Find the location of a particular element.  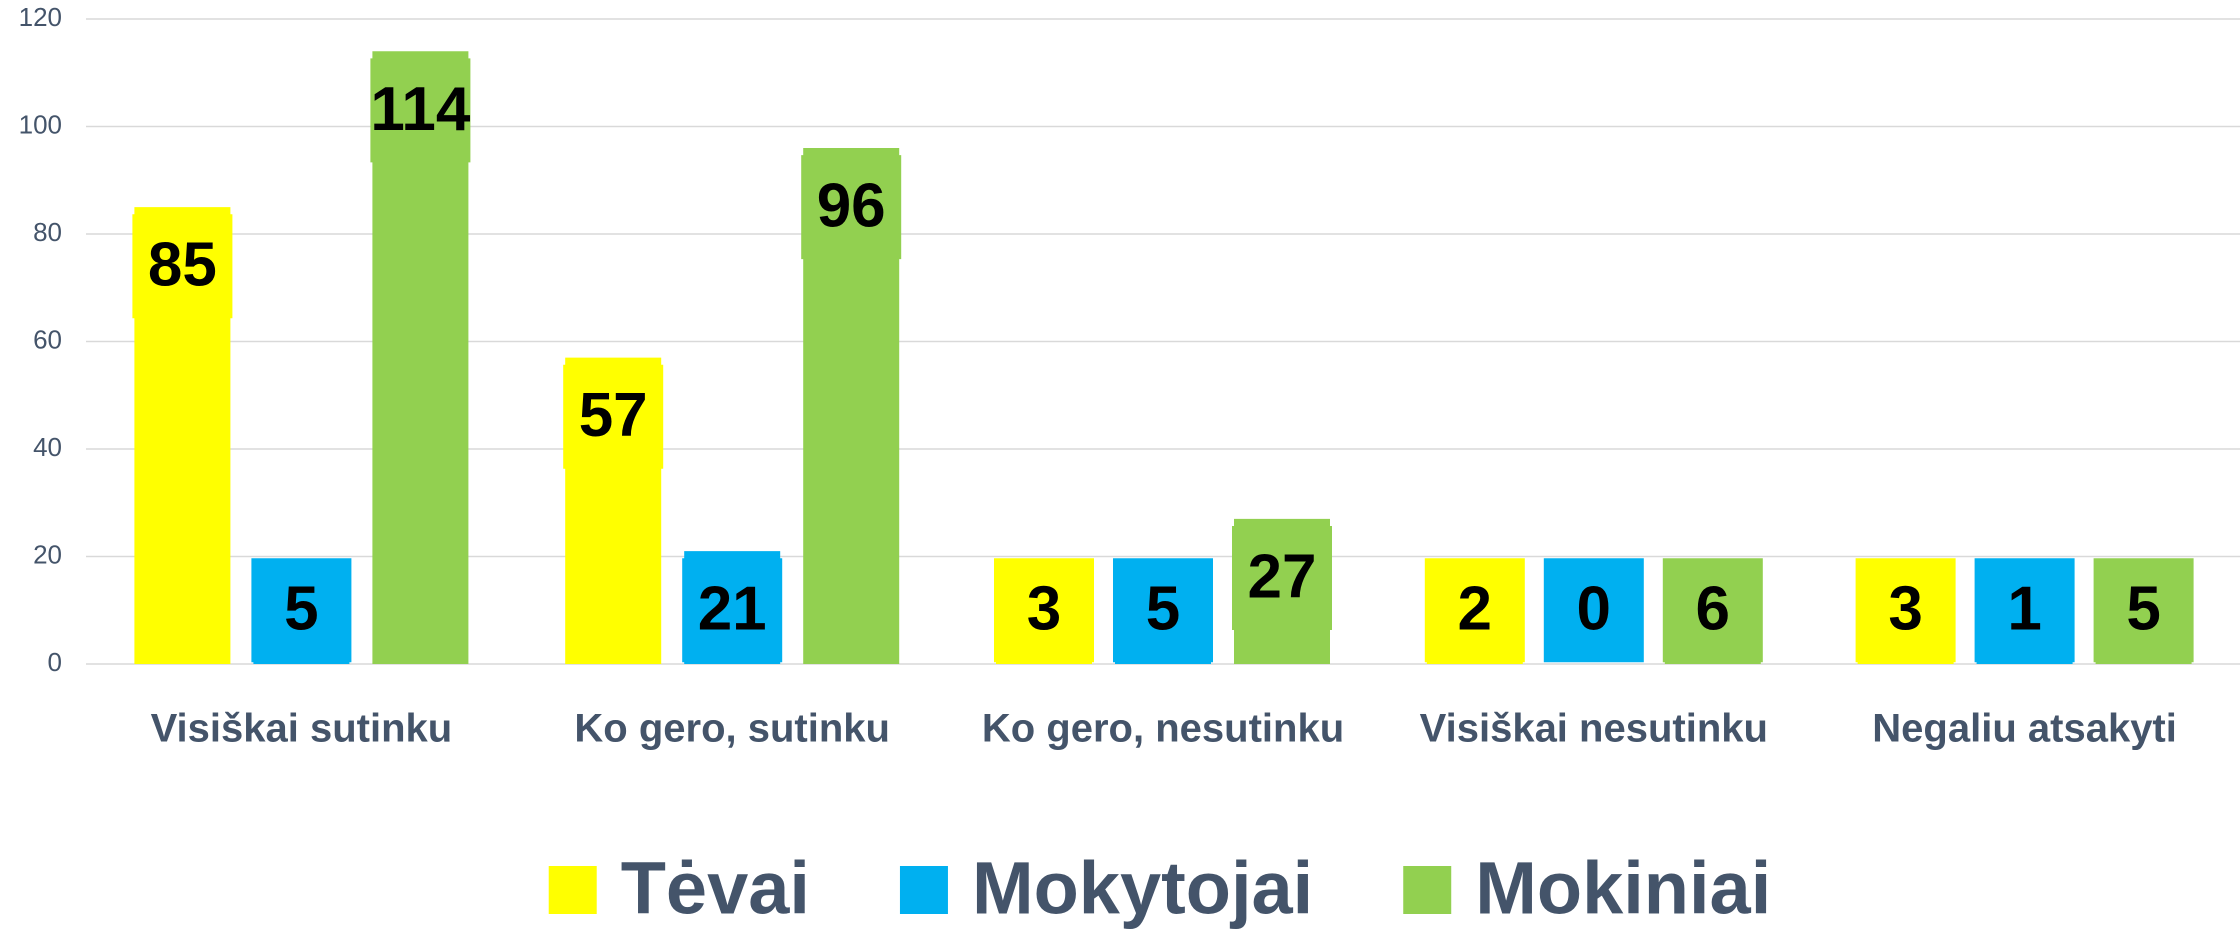

x-tick-label: Visiškai sutinku is located at coordinates (302, 729).